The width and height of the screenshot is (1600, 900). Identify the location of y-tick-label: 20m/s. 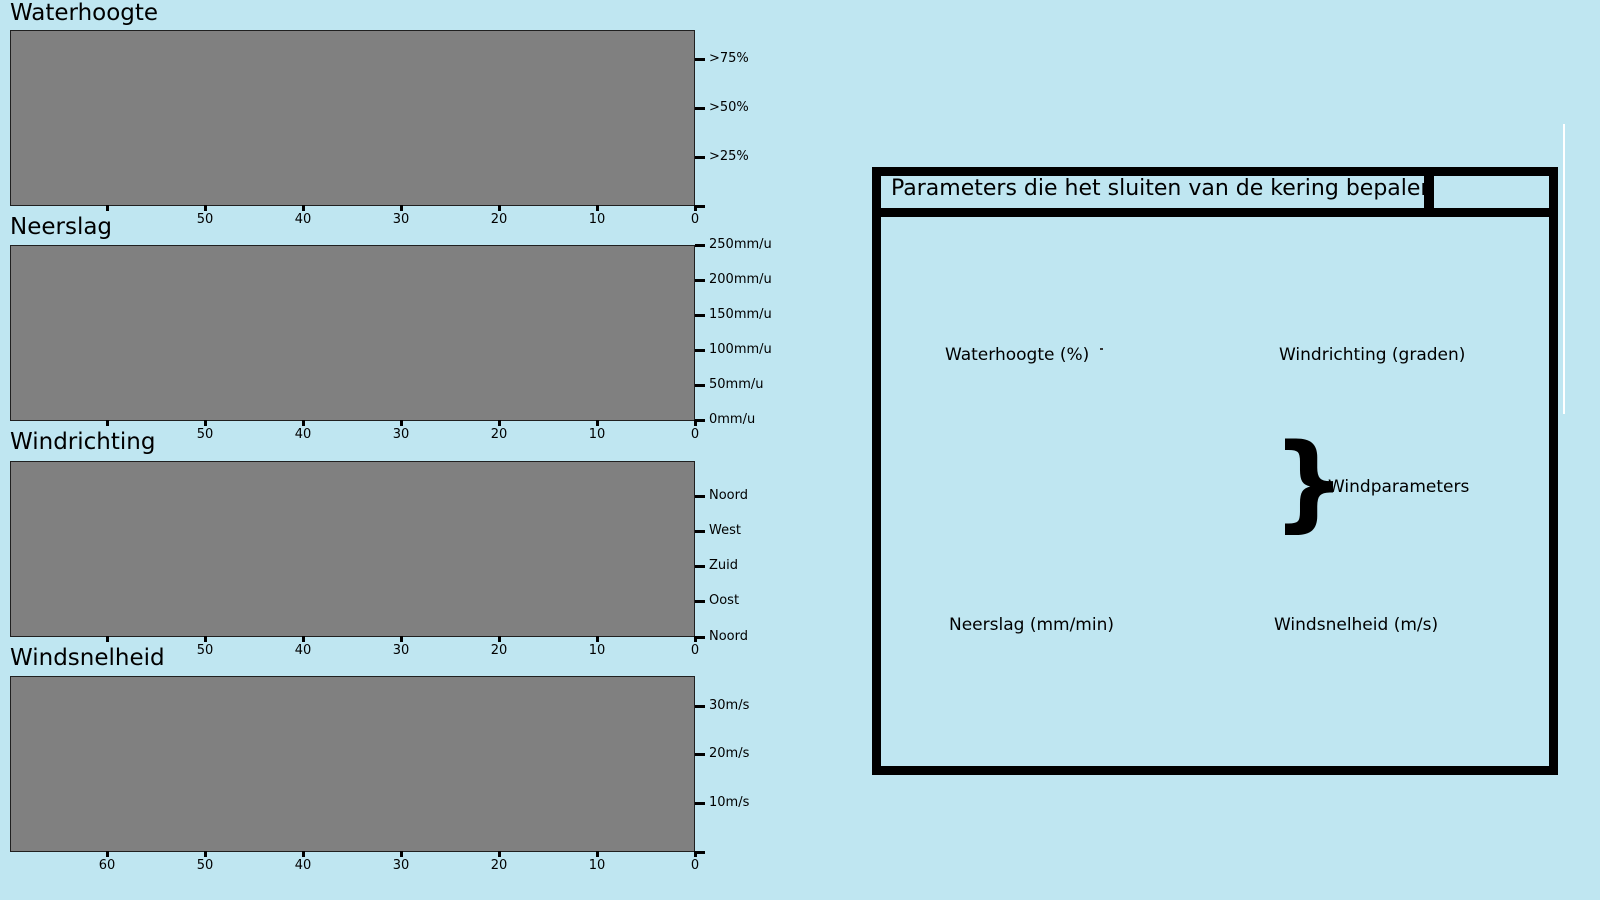
(729, 753).